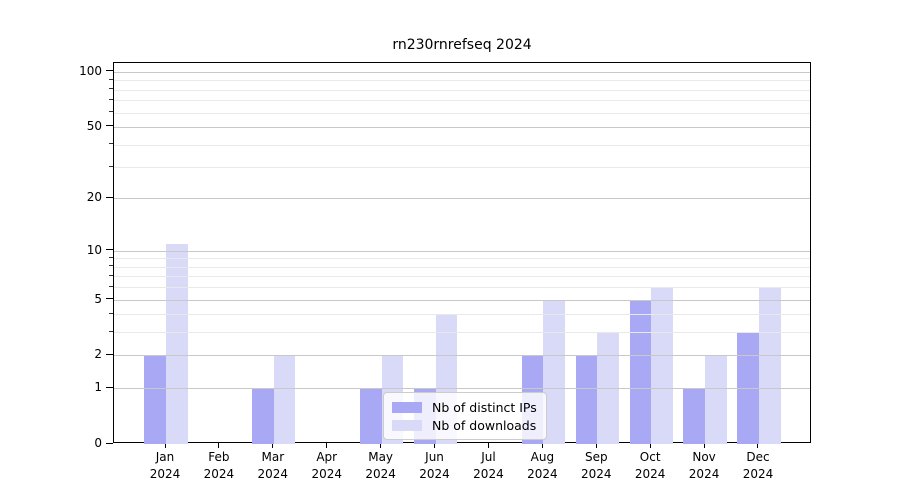 This screenshot has width=900, height=500. What do you see at coordinates (462, 45) in the screenshot?
I see `chart-title: rn230rnrefseq 2024` at bounding box center [462, 45].